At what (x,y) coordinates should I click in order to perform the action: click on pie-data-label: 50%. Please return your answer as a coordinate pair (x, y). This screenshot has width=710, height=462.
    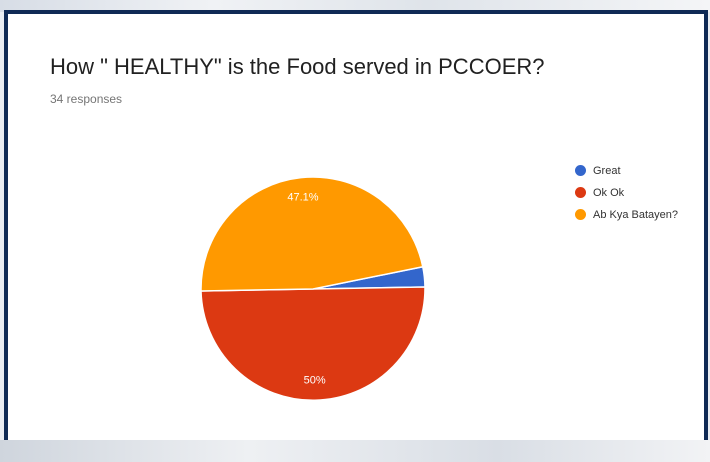
    Looking at the image, I should click on (315, 381).